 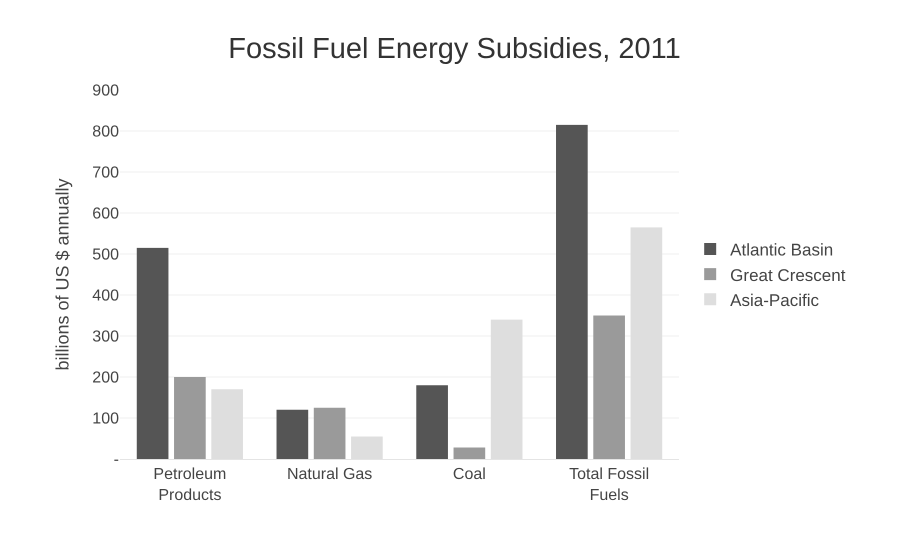 What do you see at coordinates (609, 485) in the screenshot?
I see `x-tick-label: Total Fossil Fuels` at bounding box center [609, 485].